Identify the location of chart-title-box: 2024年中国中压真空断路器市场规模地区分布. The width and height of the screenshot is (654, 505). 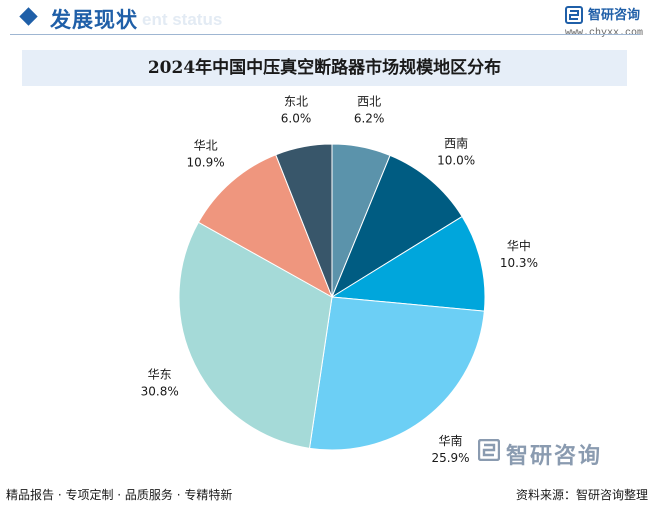
(324, 68).